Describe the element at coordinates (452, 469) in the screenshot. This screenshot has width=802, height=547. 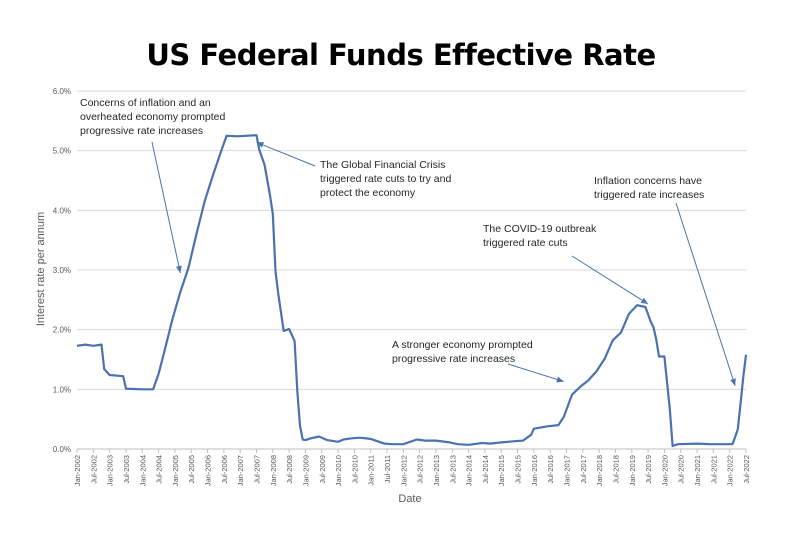
I see `x-tick-label: Jul-2013` at that location.